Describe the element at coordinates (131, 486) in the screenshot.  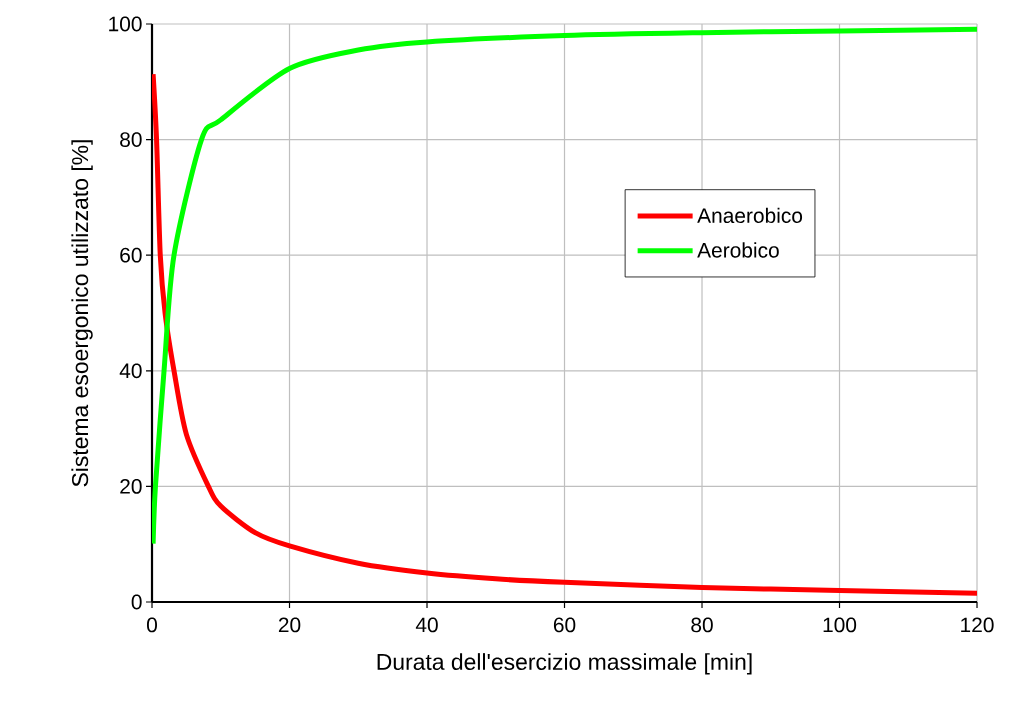
I see `y-tick-label: 20` at that location.